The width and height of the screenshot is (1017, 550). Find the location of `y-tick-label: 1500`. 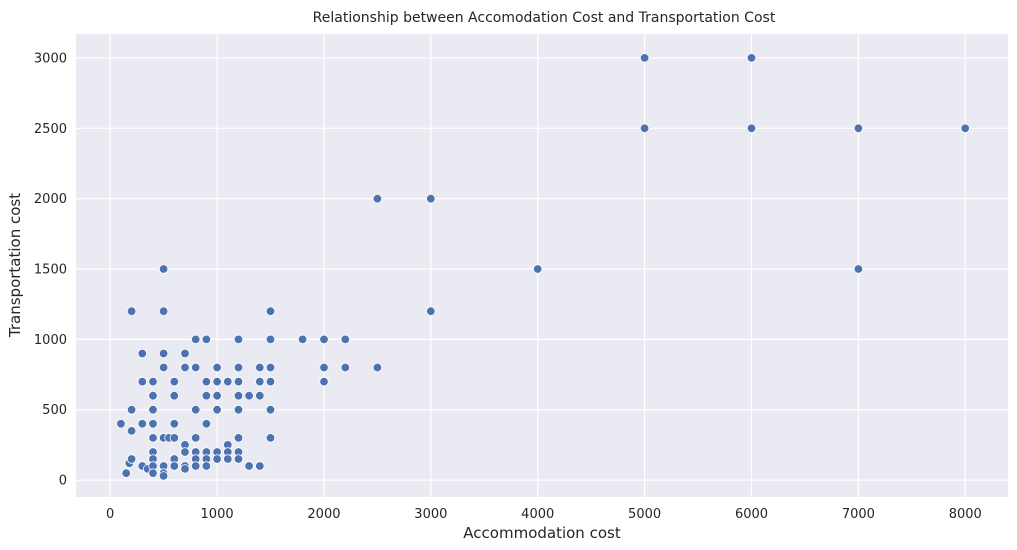

y-tick-label: 1500 is located at coordinates (50, 270).